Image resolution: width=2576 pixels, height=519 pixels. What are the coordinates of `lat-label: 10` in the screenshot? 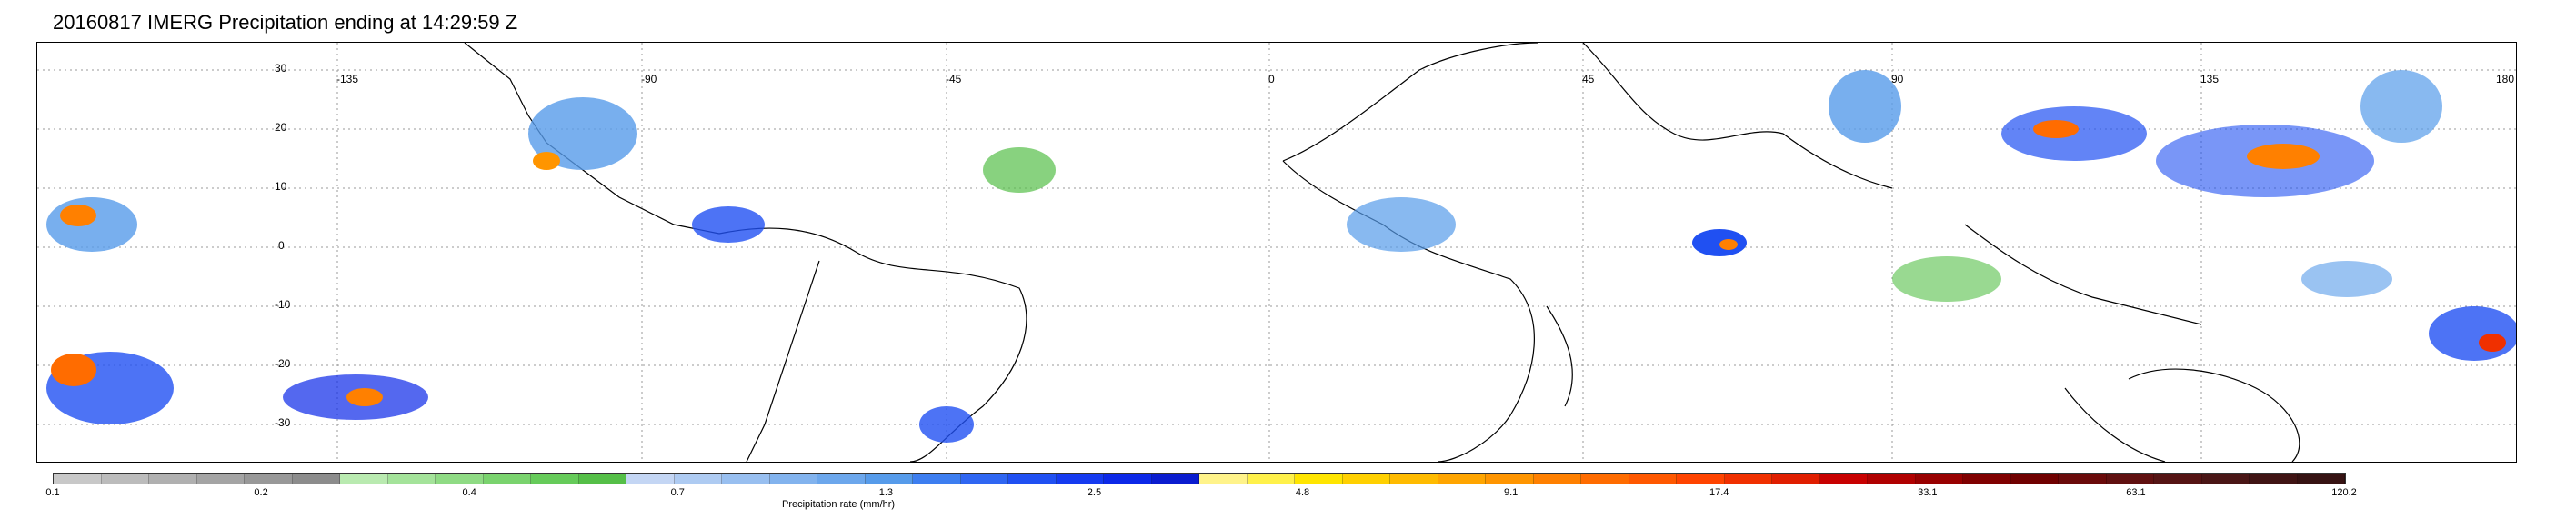 It's located at (281, 186).